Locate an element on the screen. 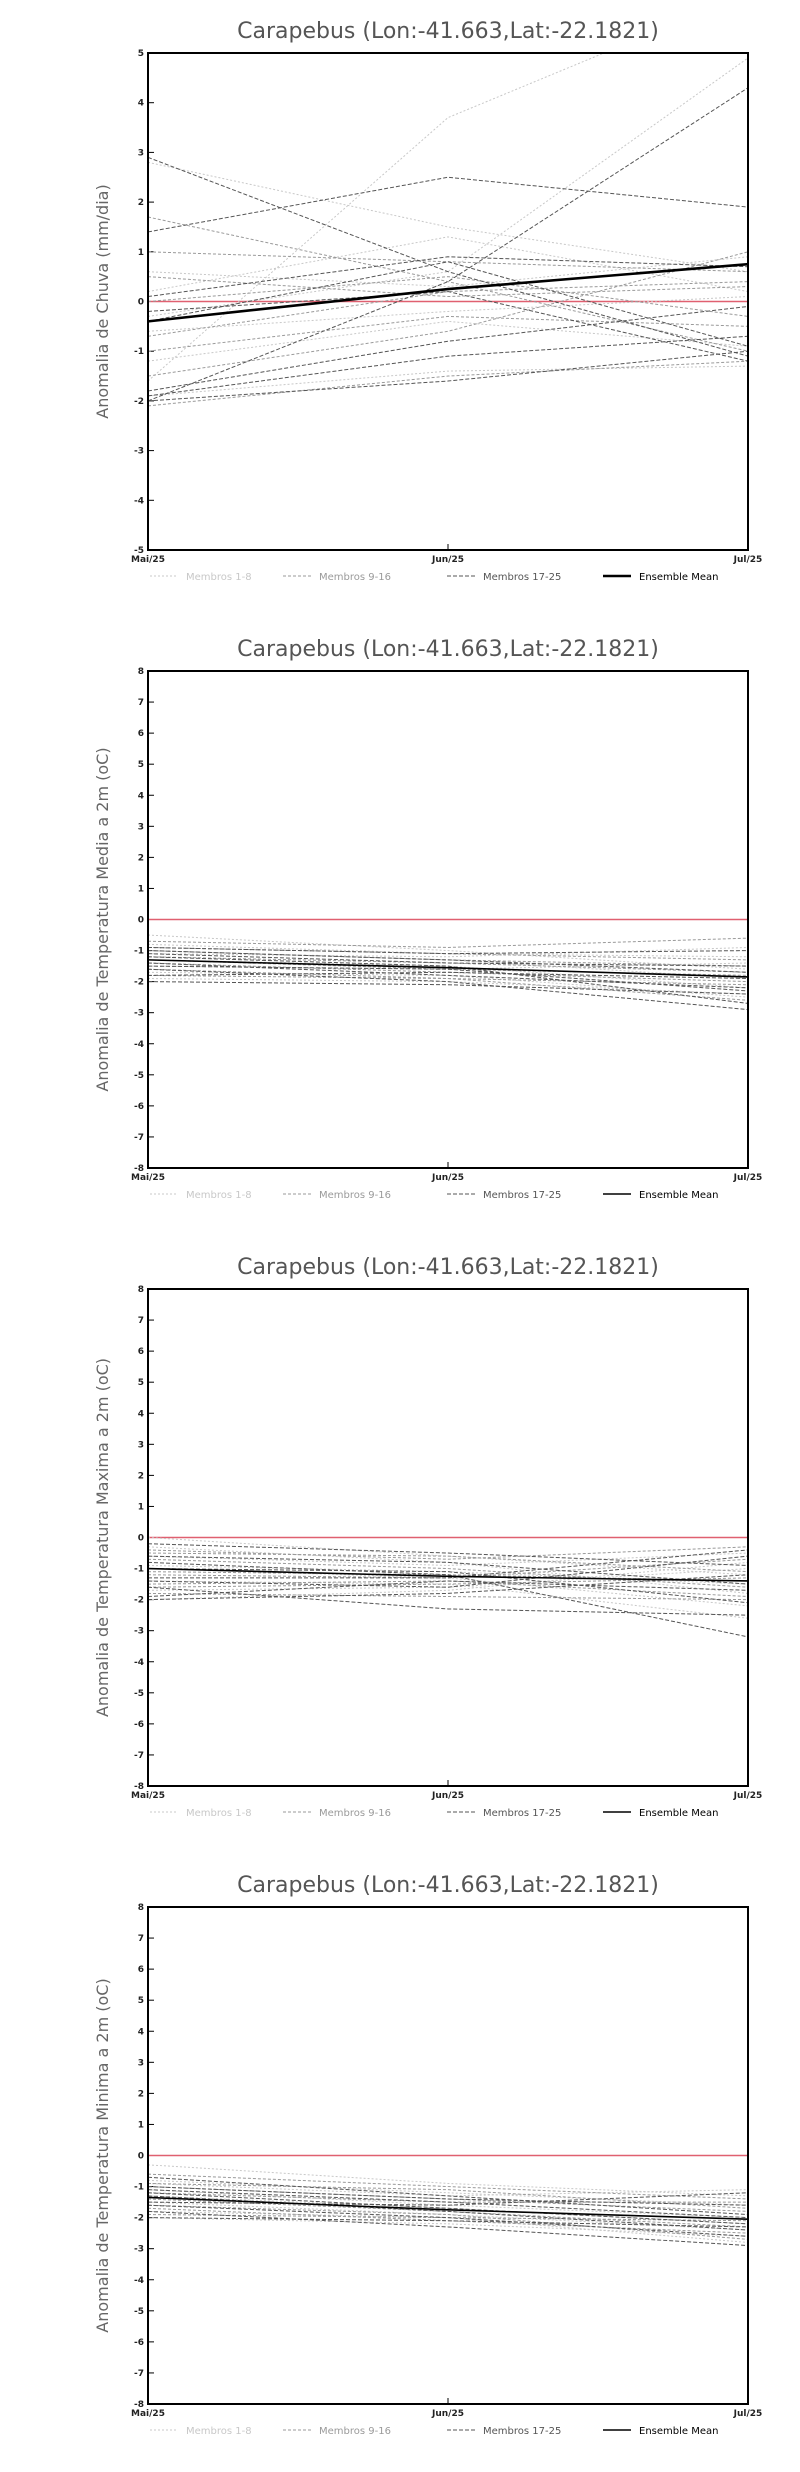  y-tick-label: -2 is located at coordinates (139, 983).